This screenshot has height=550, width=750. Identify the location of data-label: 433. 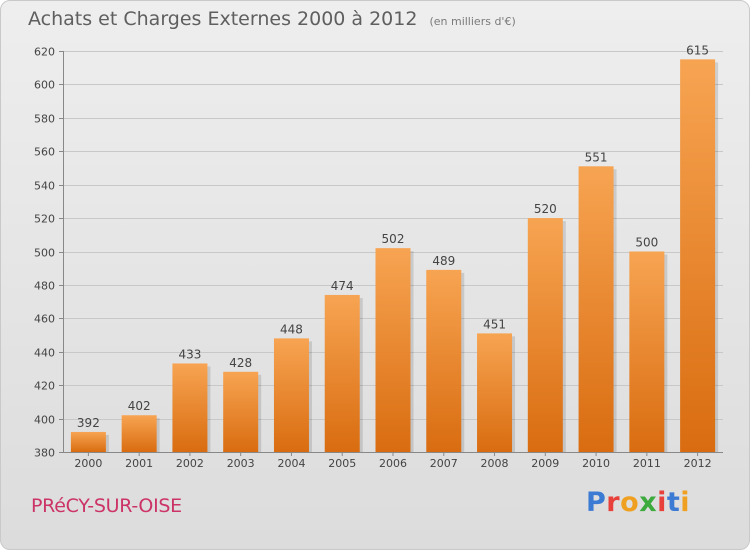
(189, 354).